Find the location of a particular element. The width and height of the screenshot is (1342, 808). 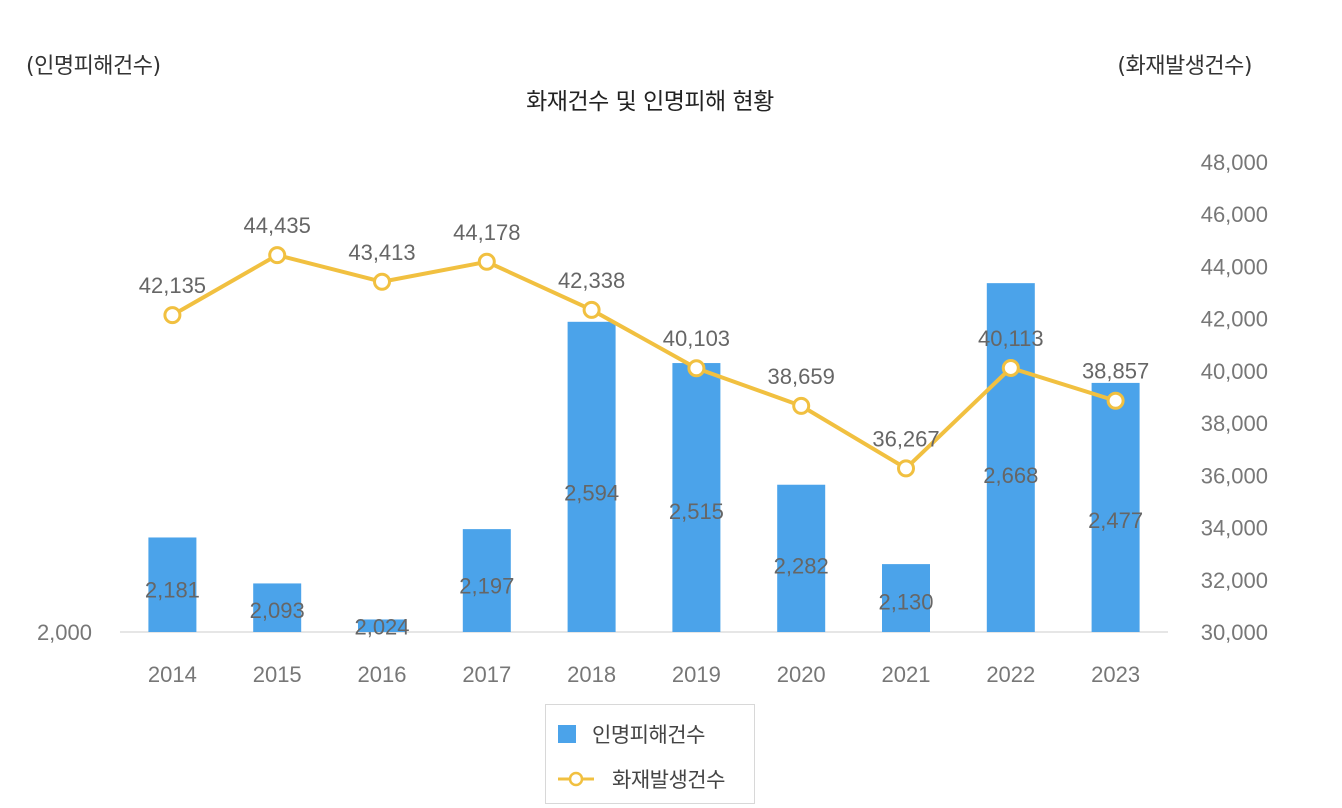

right-axis-tick-label: 48,000 is located at coordinates (1234, 162).